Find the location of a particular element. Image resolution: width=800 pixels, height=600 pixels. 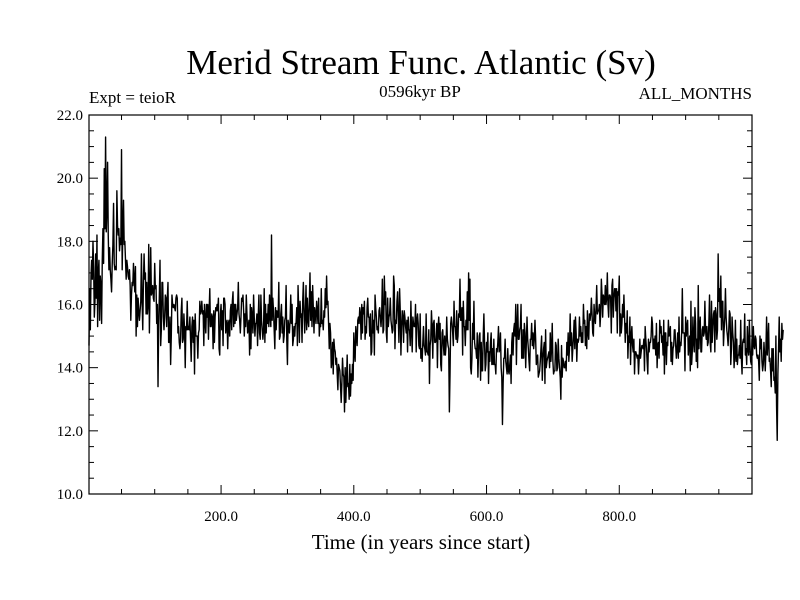

months-label: ALL_MONTHS is located at coordinates (695, 93).